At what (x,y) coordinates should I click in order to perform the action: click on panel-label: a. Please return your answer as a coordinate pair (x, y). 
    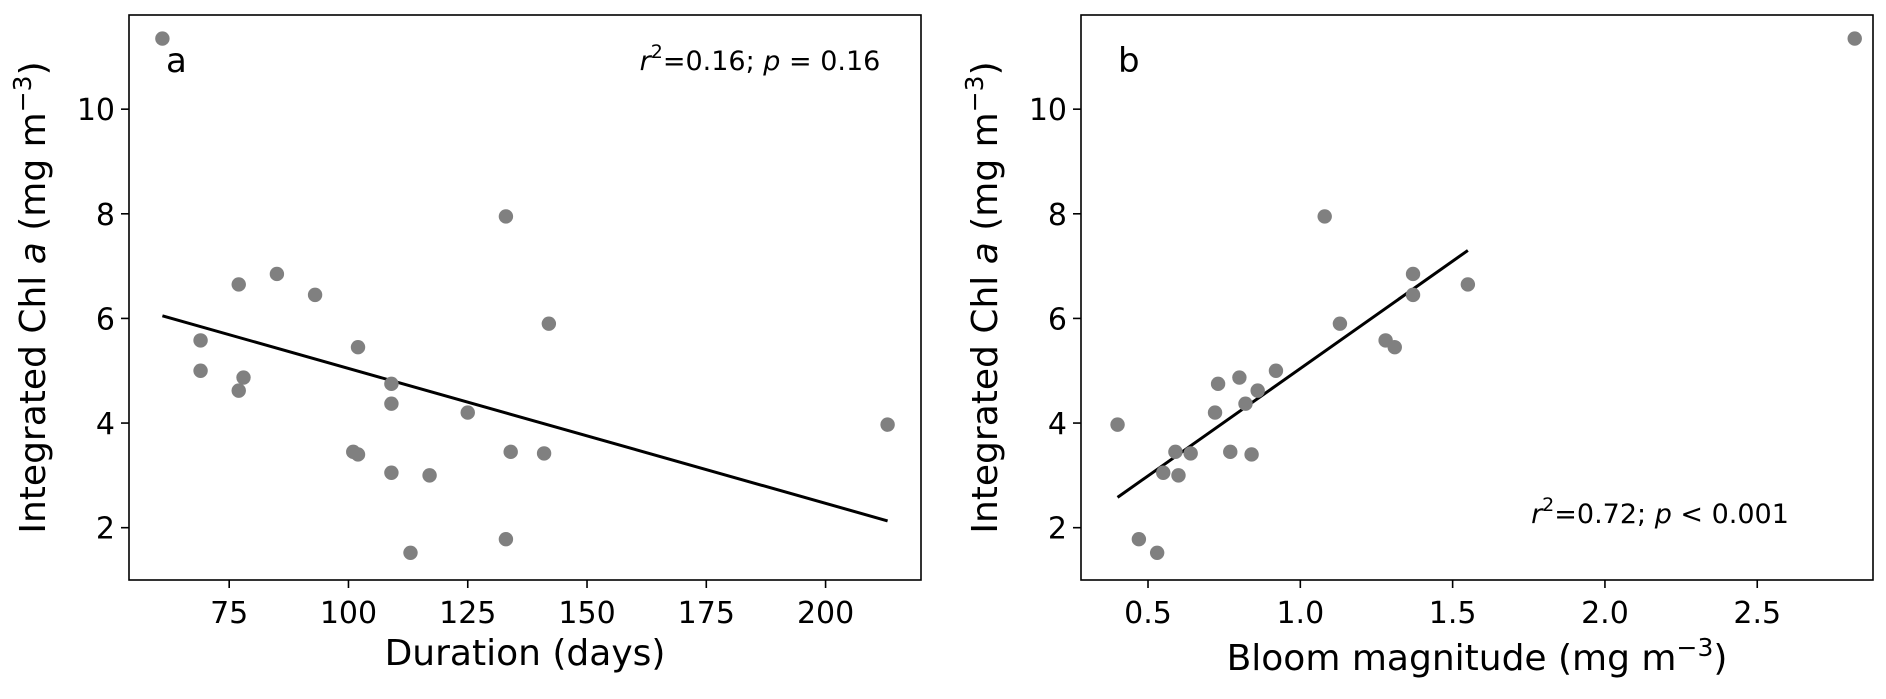
    Looking at the image, I should click on (176, 61).